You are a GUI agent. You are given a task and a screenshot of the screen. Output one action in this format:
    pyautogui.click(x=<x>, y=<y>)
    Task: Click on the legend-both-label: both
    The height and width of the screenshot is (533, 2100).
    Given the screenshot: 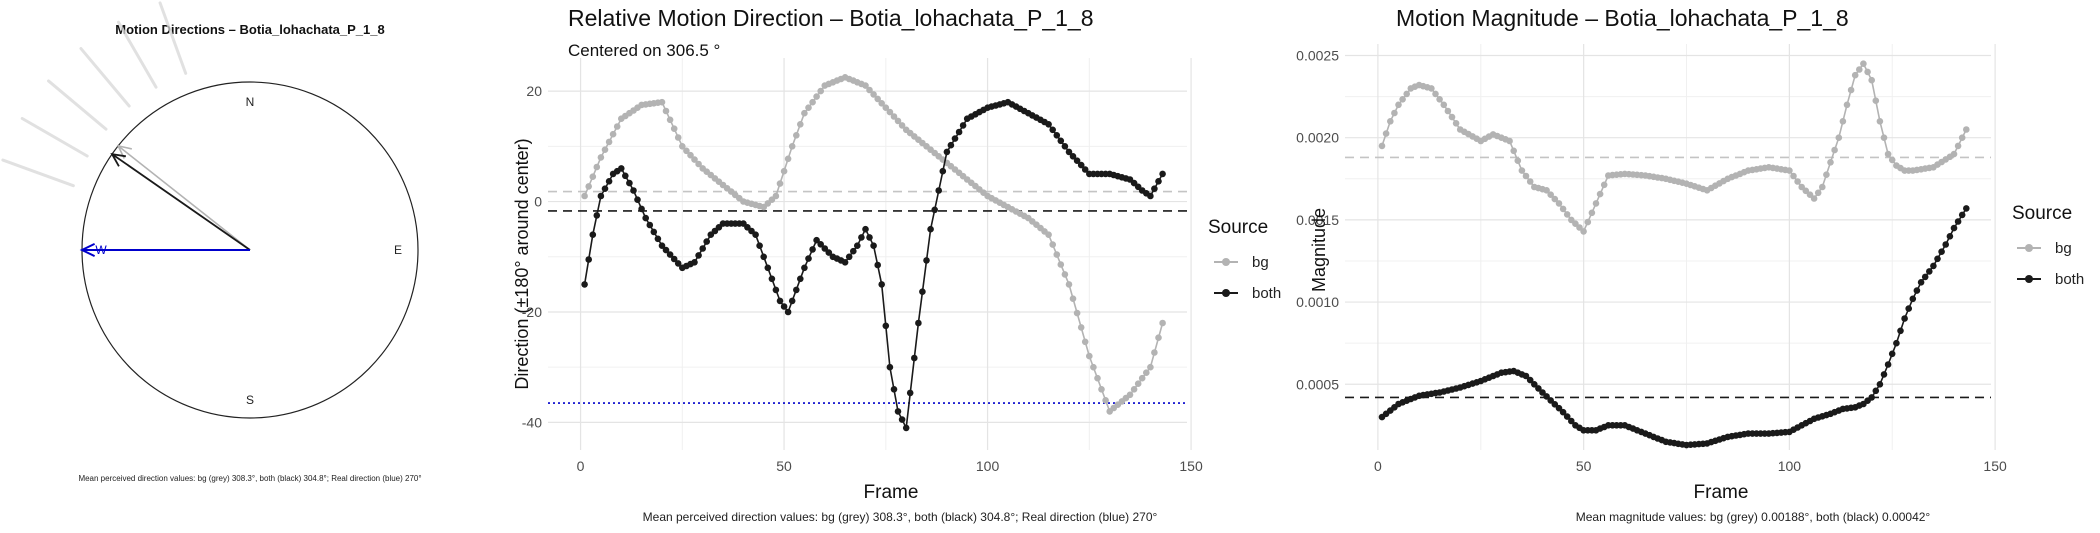 What is the action you would take?
    pyautogui.click(x=2069, y=279)
    